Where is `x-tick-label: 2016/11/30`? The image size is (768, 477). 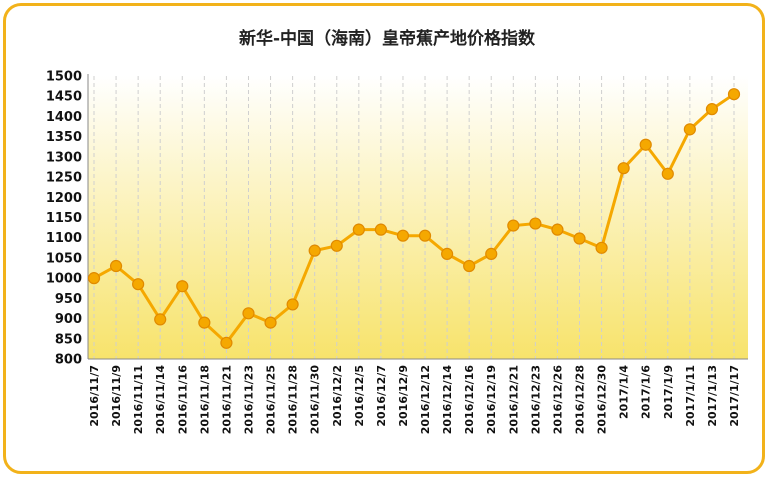 x-tick-label: 2016/11/30 is located at coordinates (315, 400).